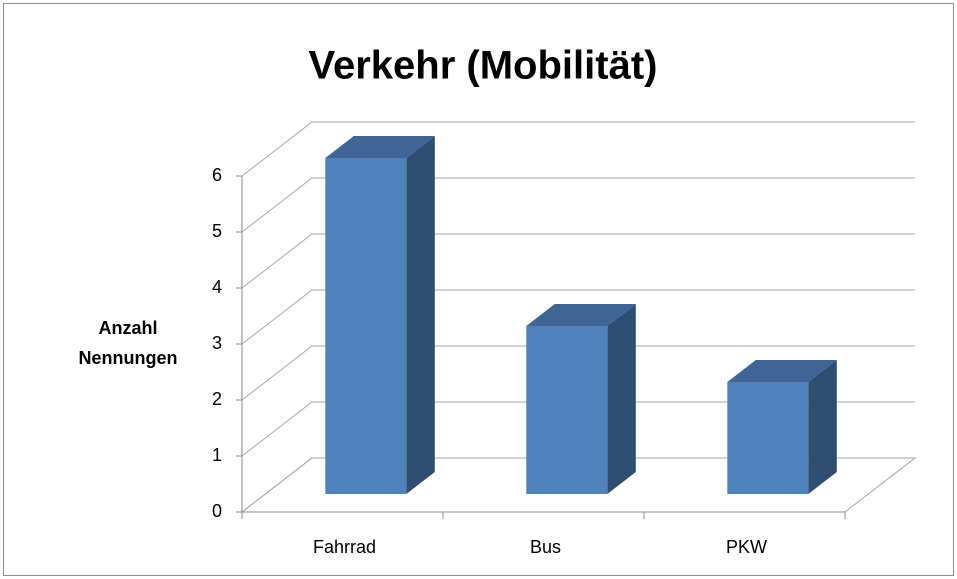  I want to click on y-tick-label: 4, so click(217, 287).